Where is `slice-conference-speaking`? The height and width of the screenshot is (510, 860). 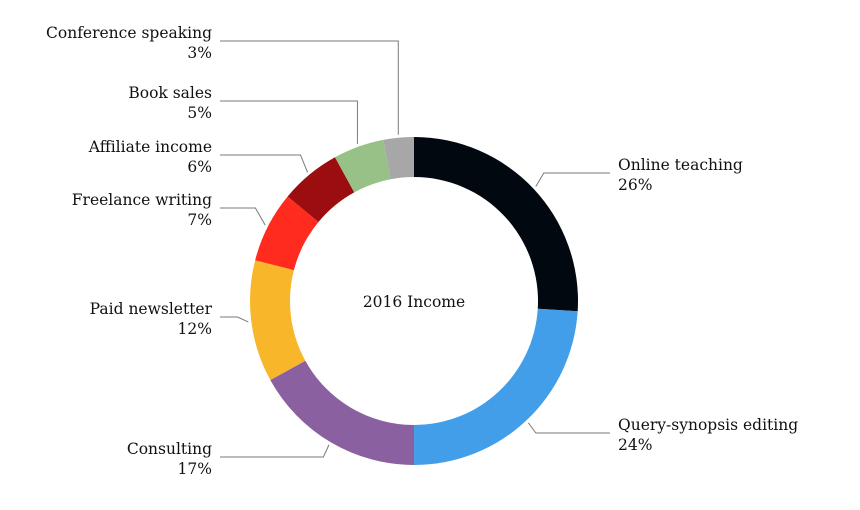
slice-conference-speaking is located at coordinates (398, 158).